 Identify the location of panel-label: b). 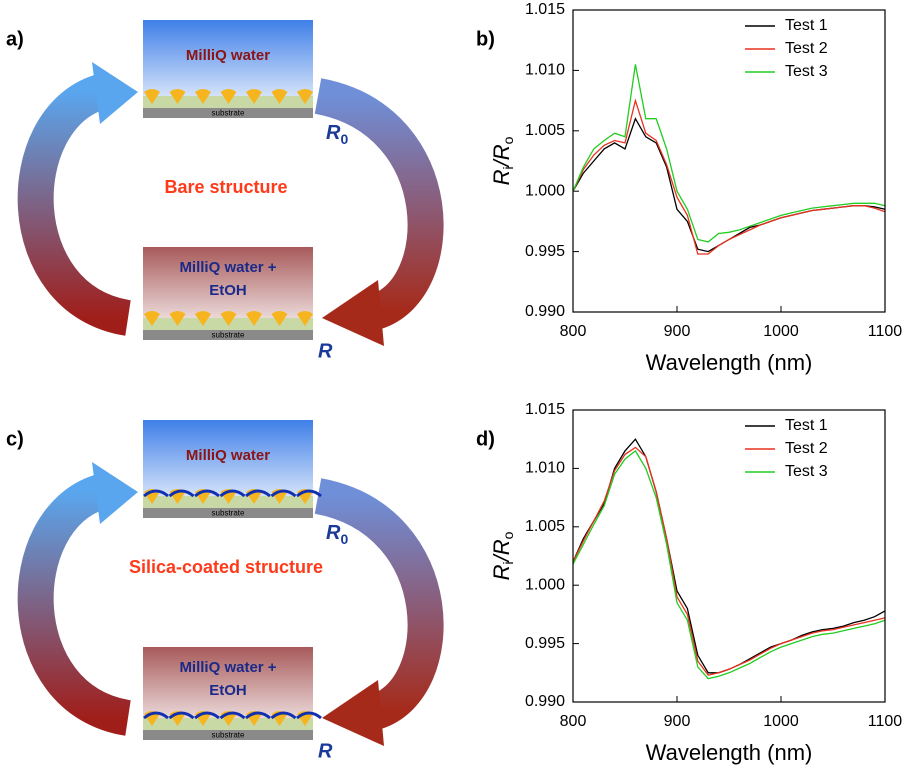
(485, 39).